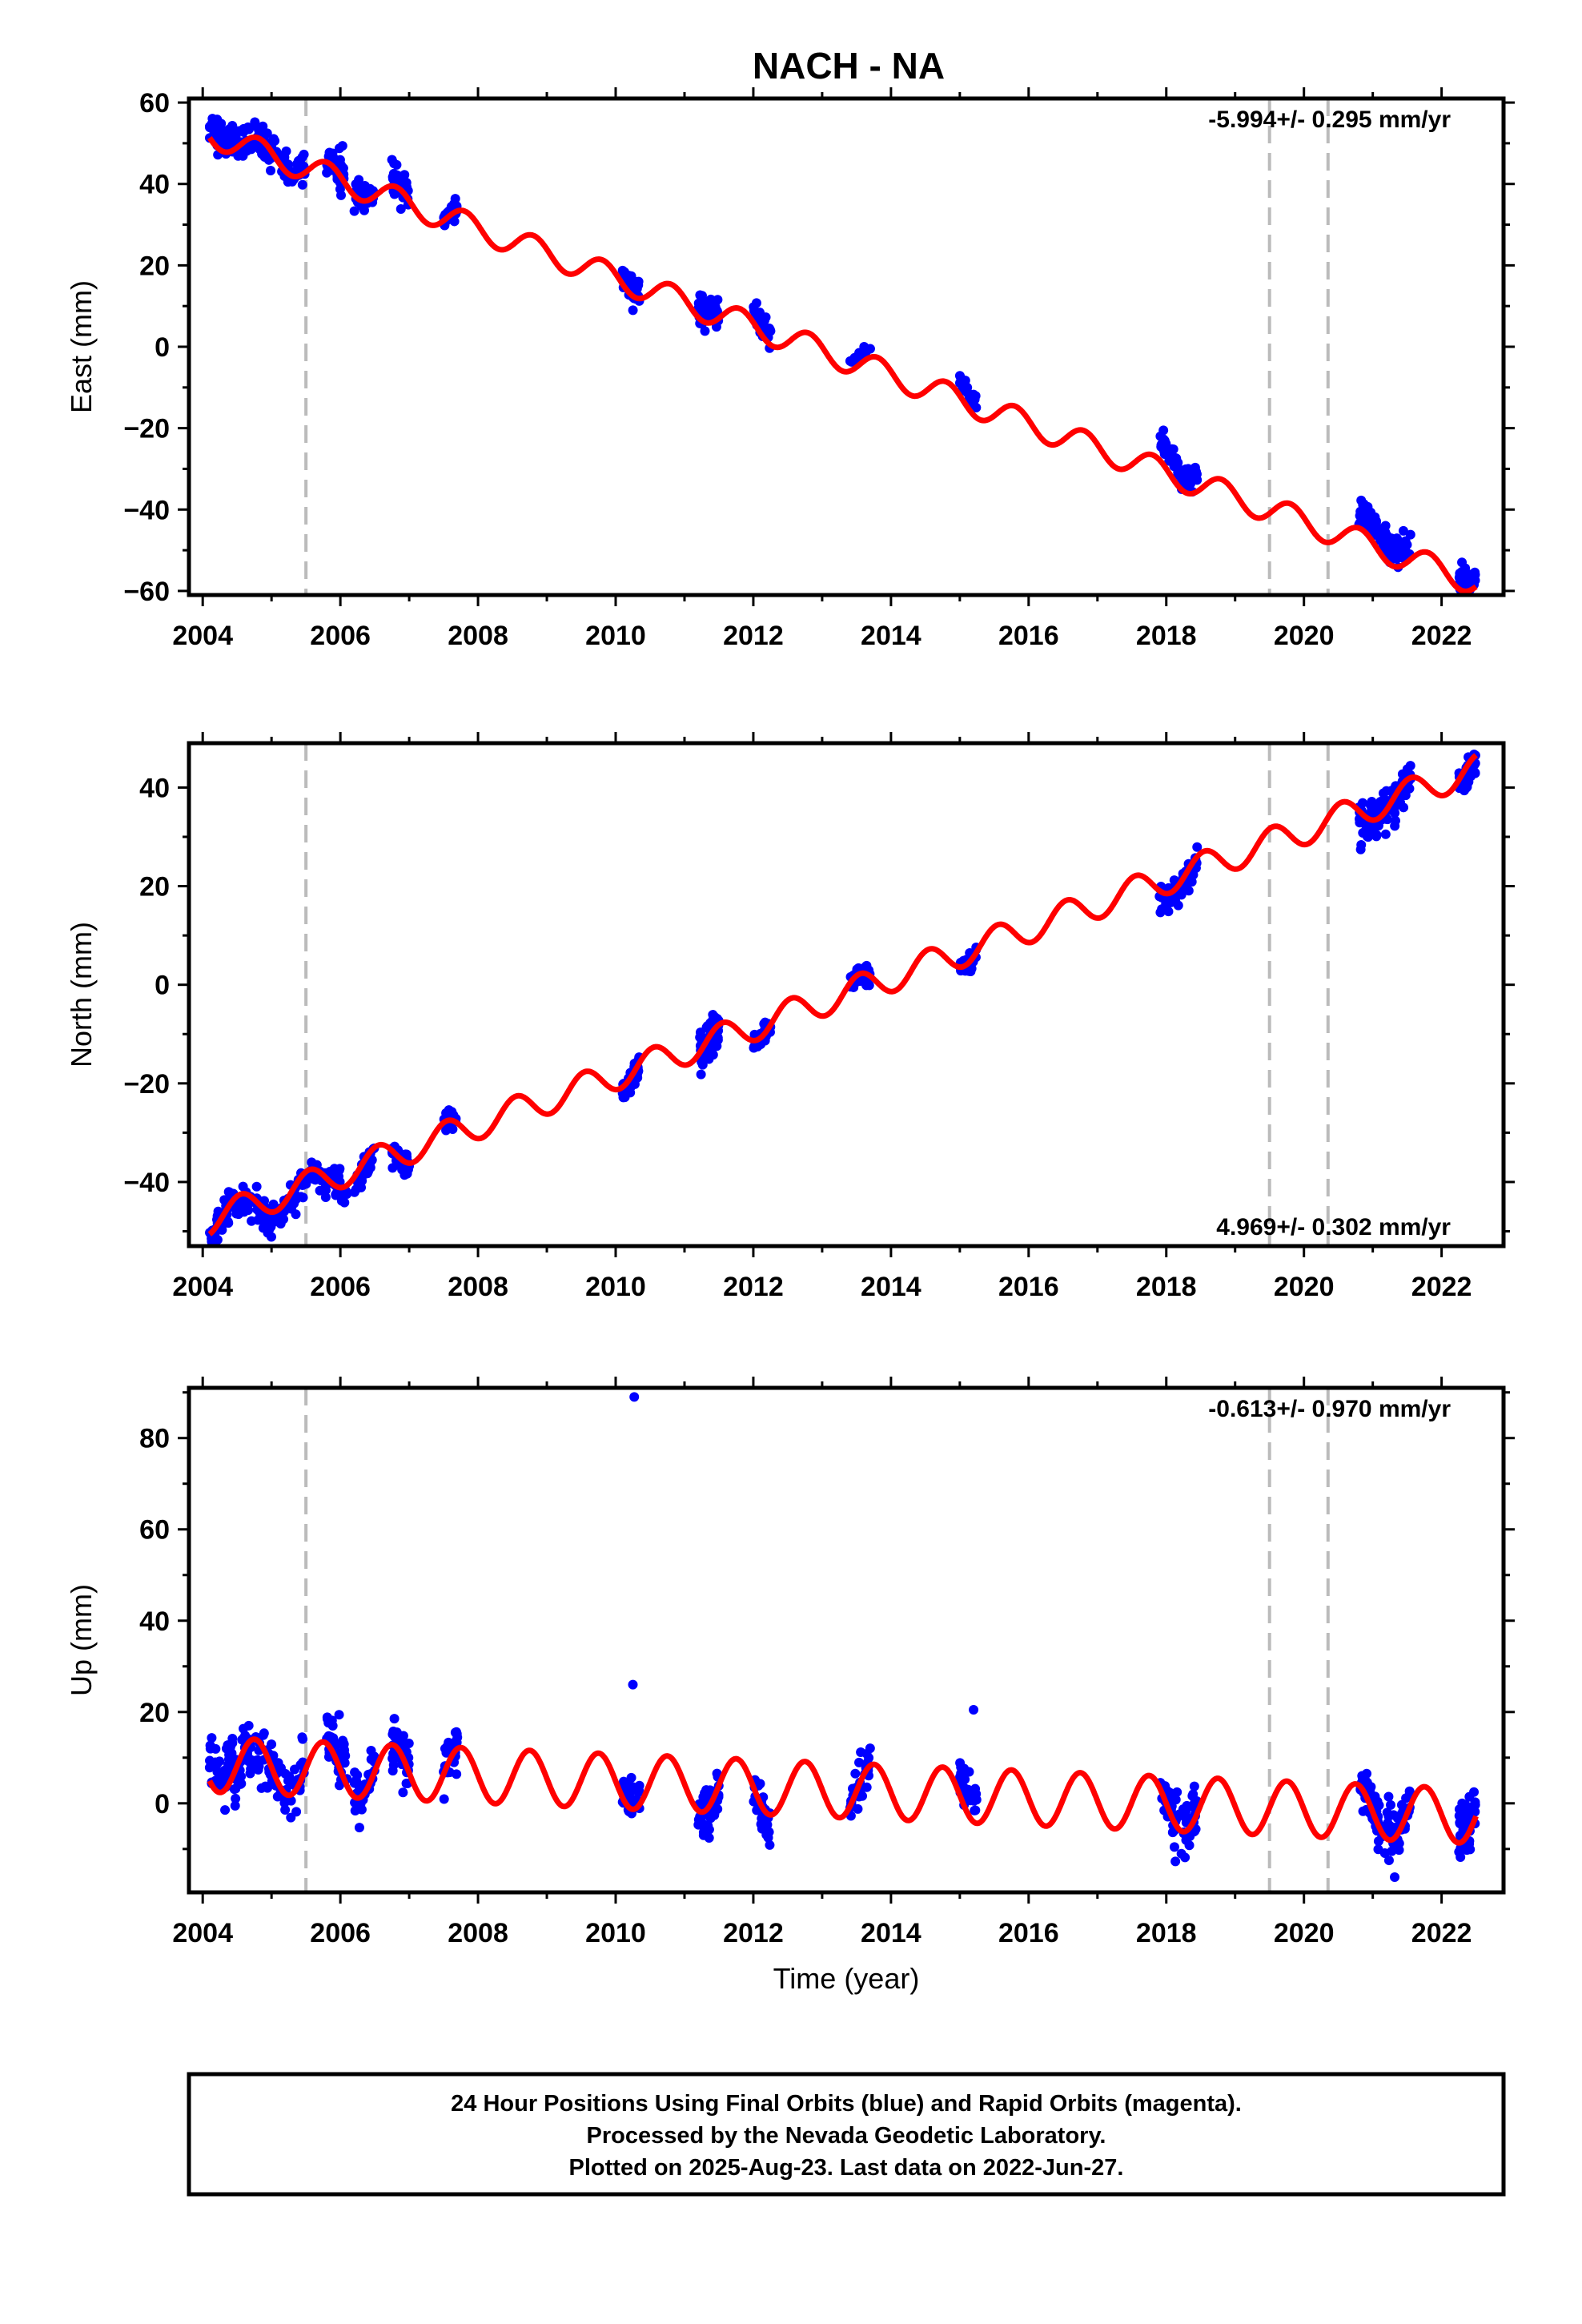 The height and width of the screenshot is (2324, 1582). What do you see at coordinates (81, 346) in the screenshot?
I see `y-axis-label: East (mm)` at bounding box center [81, 346].